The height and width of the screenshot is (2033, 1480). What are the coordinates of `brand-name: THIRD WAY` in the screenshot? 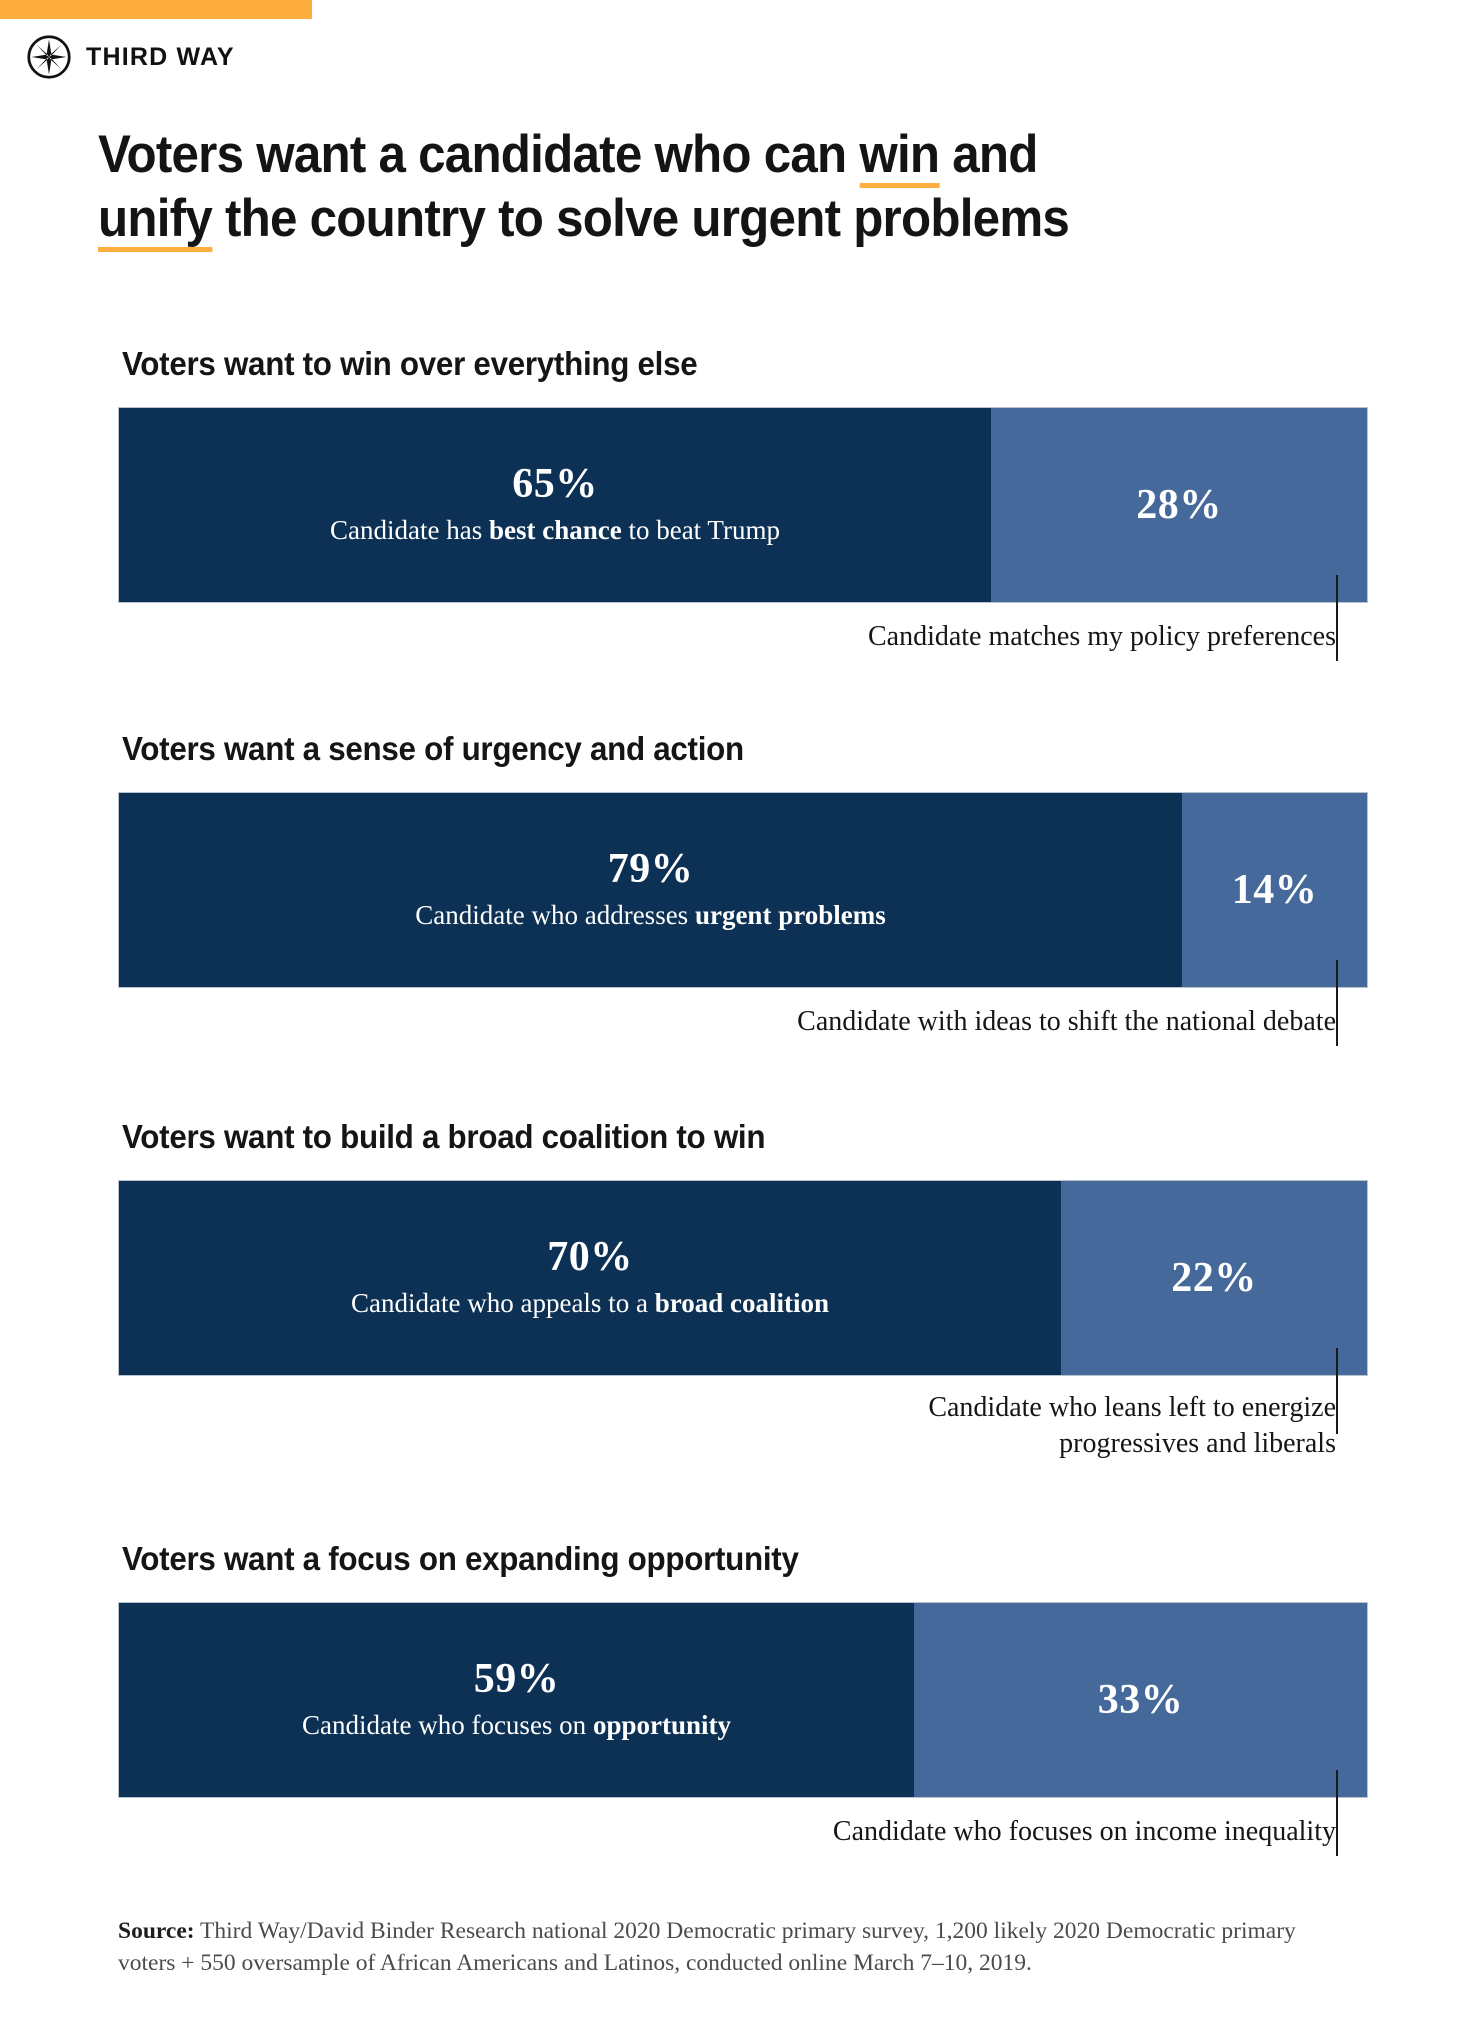 It's located at (160, 56).